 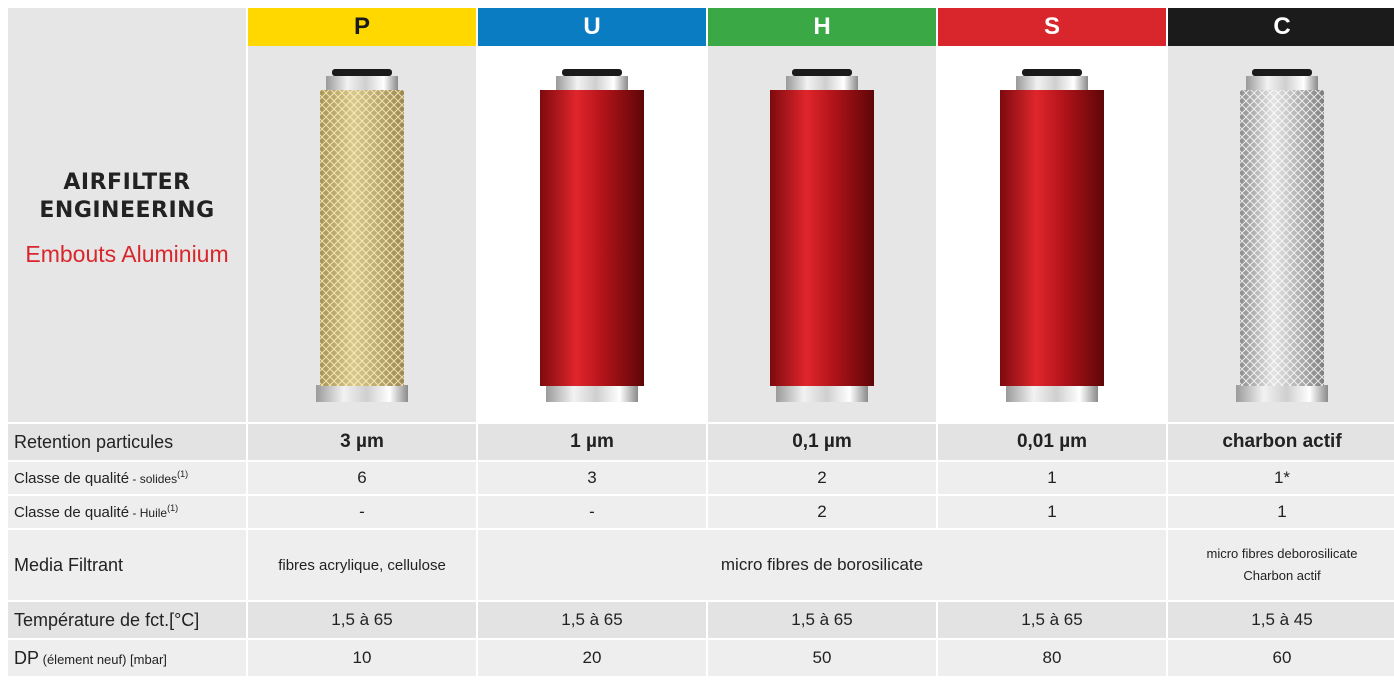 I want to click on cell: 1,5 à 45, so click(x=1281, y=619).